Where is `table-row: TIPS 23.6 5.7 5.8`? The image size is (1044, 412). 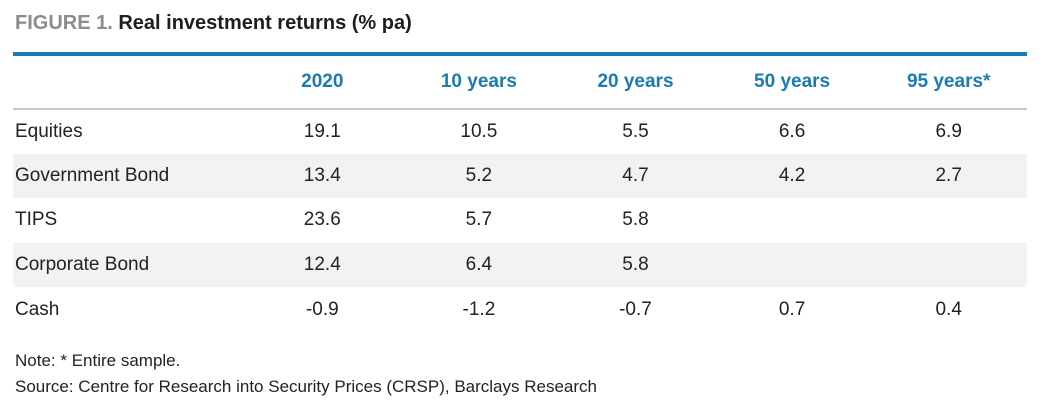 table-row: TIPS 23.6 5.7 5.8 is located at coordinates (520, 220).